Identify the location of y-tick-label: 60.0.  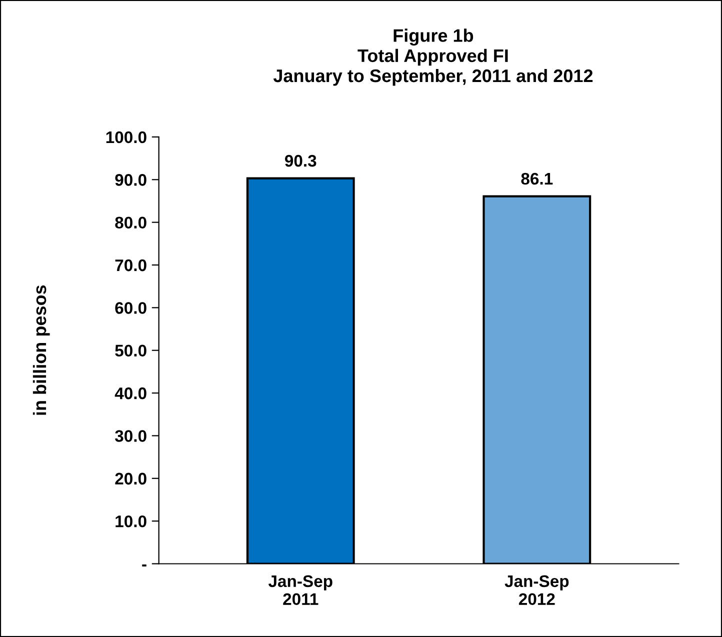
(130, 308).